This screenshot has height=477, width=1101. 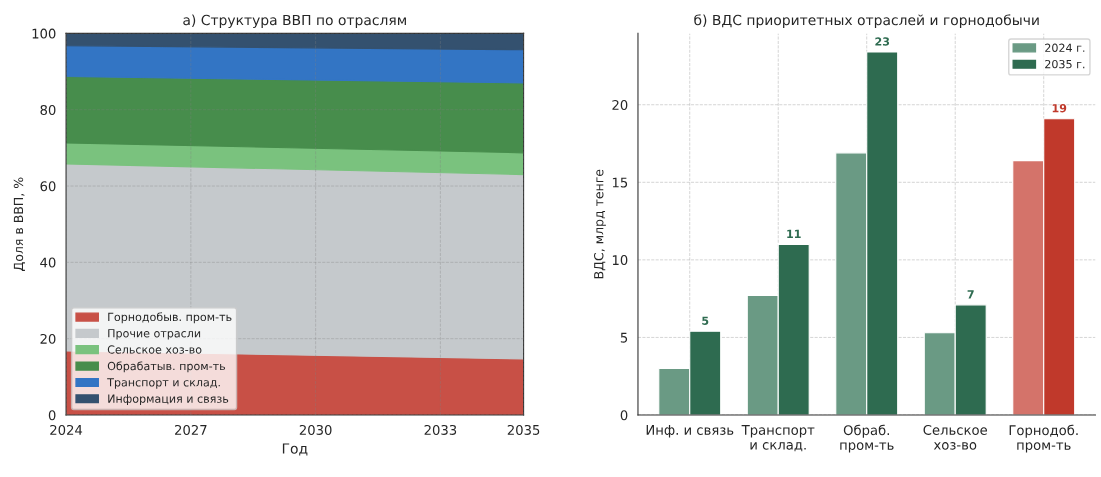 What do you see at coordinates (1059, 108) in the screenshot?
I see `data-label: 19` at bounding box center [1059, 108].